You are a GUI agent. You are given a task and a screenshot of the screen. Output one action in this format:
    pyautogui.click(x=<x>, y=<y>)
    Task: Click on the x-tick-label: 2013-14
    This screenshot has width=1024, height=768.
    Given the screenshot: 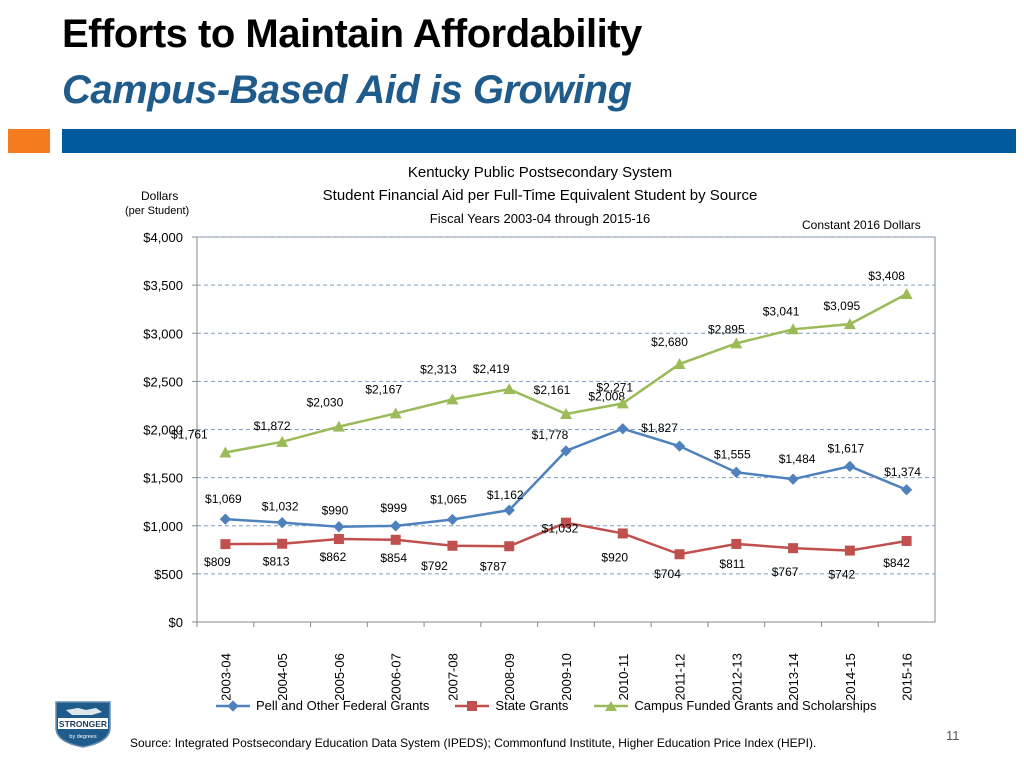 What is the action you would take?
    pyautogui.click(x=793, y=676)
    